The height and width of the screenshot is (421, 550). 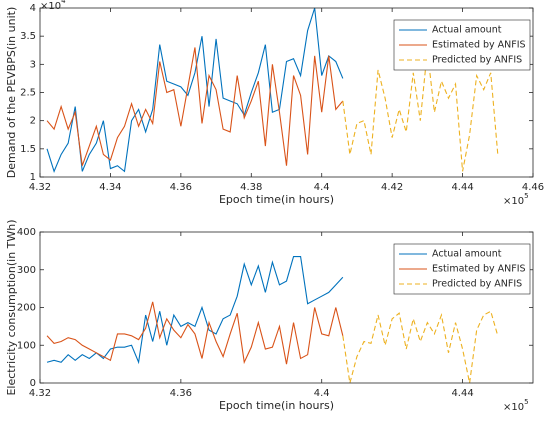 What do you see at coordinates (63, 2) in the screenshot?
I see `y-multiplier-exponent: 4` at bounding box center [63, 2].